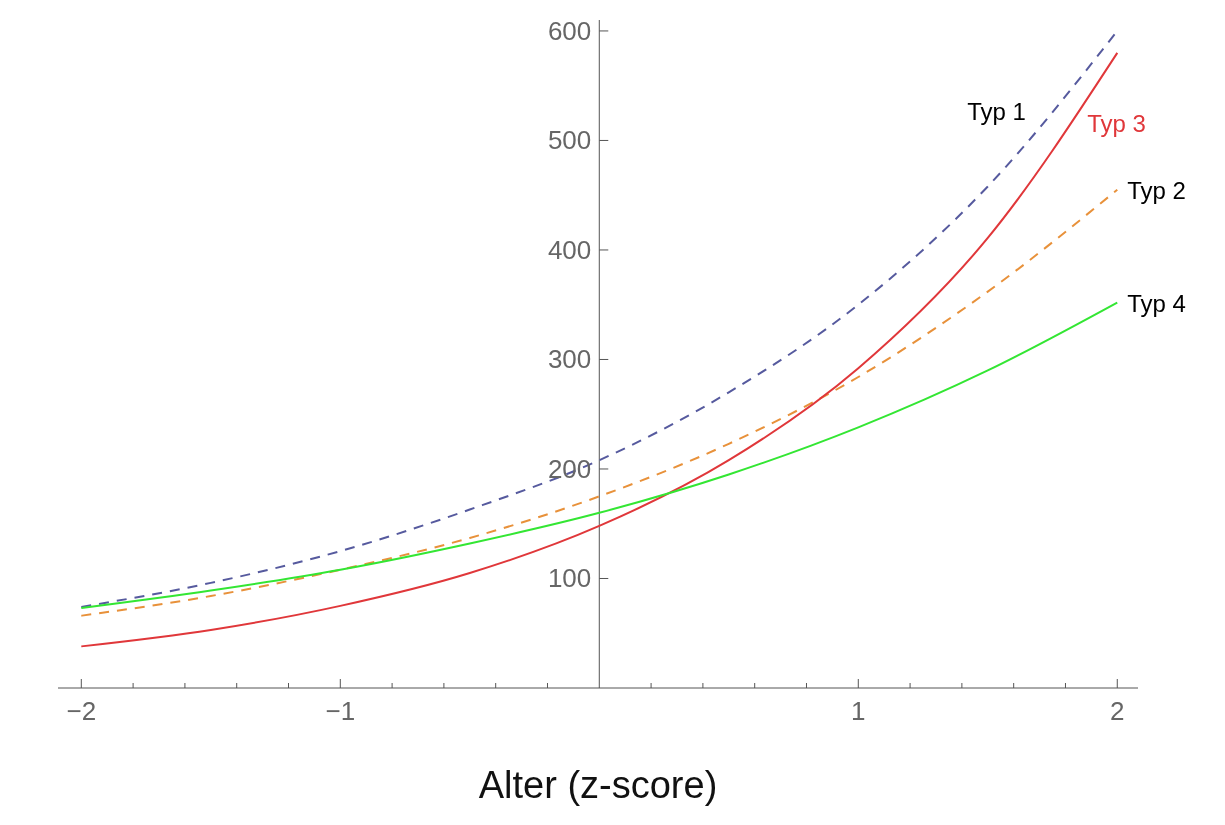 The height and width of the screenshot is (825, 1225). I want to click on series-label: Typ 2, so click(1156, 190).